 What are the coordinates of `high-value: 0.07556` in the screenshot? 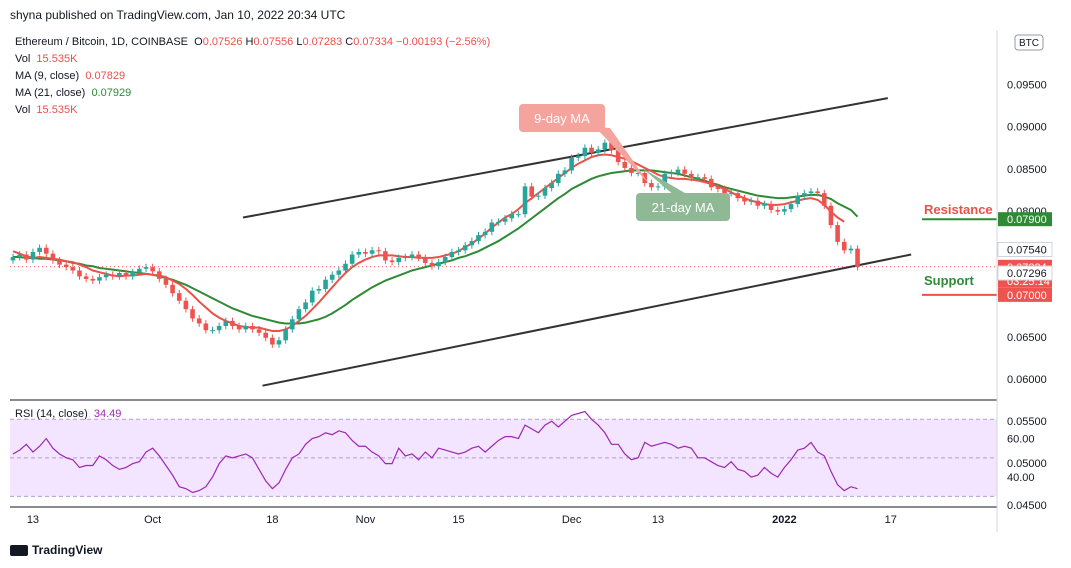 It's located at (273, 42).